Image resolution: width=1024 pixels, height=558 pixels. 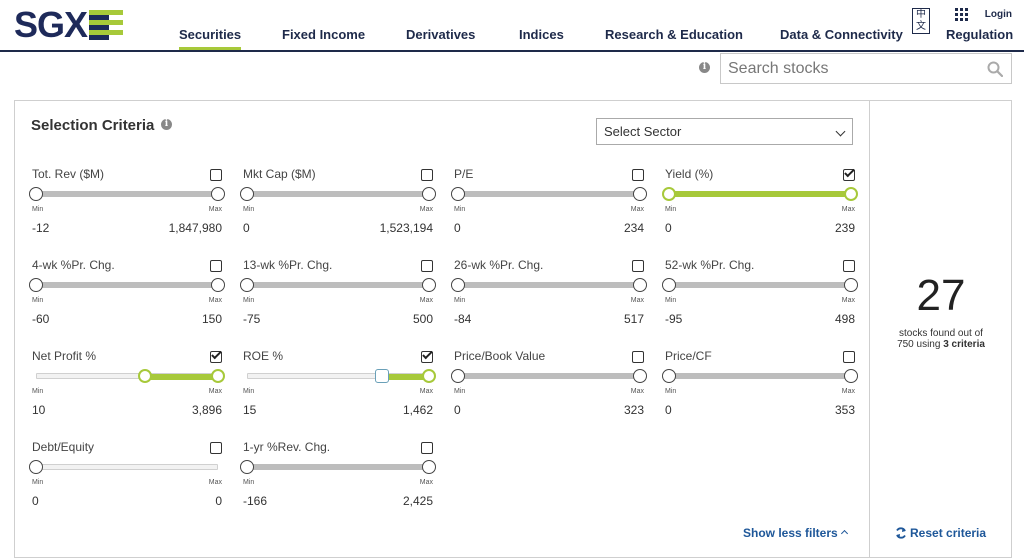 What do you see at coordinates (324, 34) in the screenshot?
I see `nav-fixed-income: Fixed Income` at bounding box center [324, 34].